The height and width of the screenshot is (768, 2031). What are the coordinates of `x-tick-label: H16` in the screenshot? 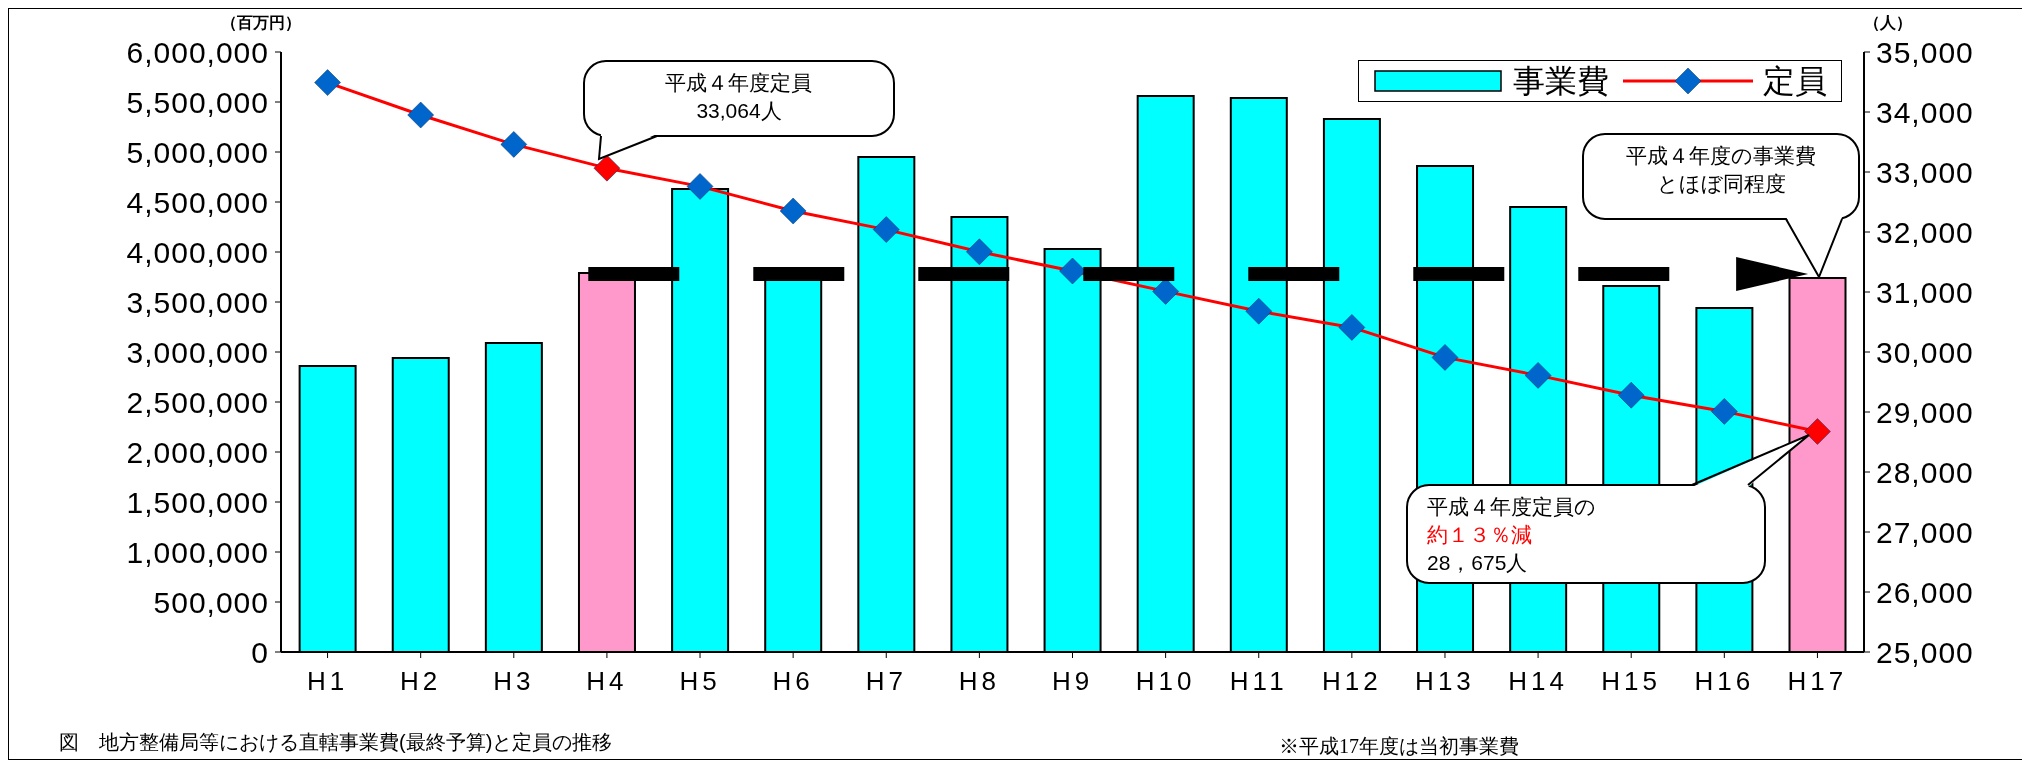 It's located at (1724, 681).